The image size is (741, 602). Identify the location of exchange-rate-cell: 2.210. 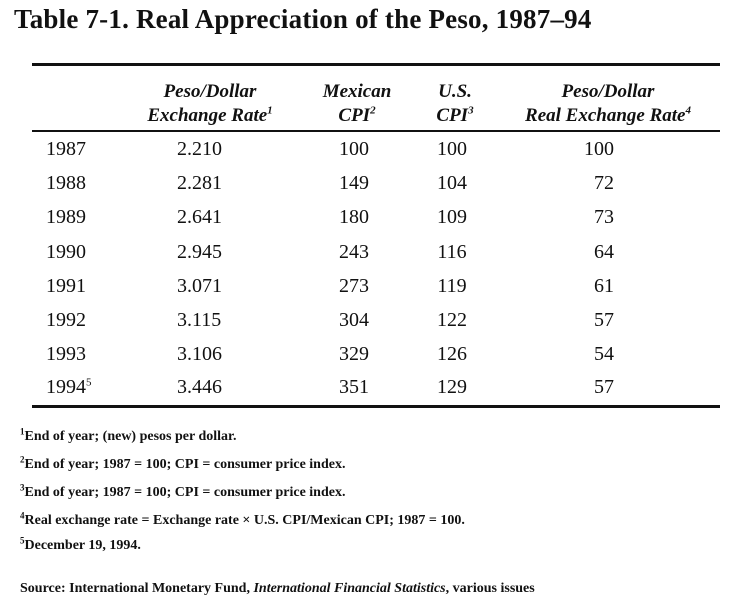
(199, 149).